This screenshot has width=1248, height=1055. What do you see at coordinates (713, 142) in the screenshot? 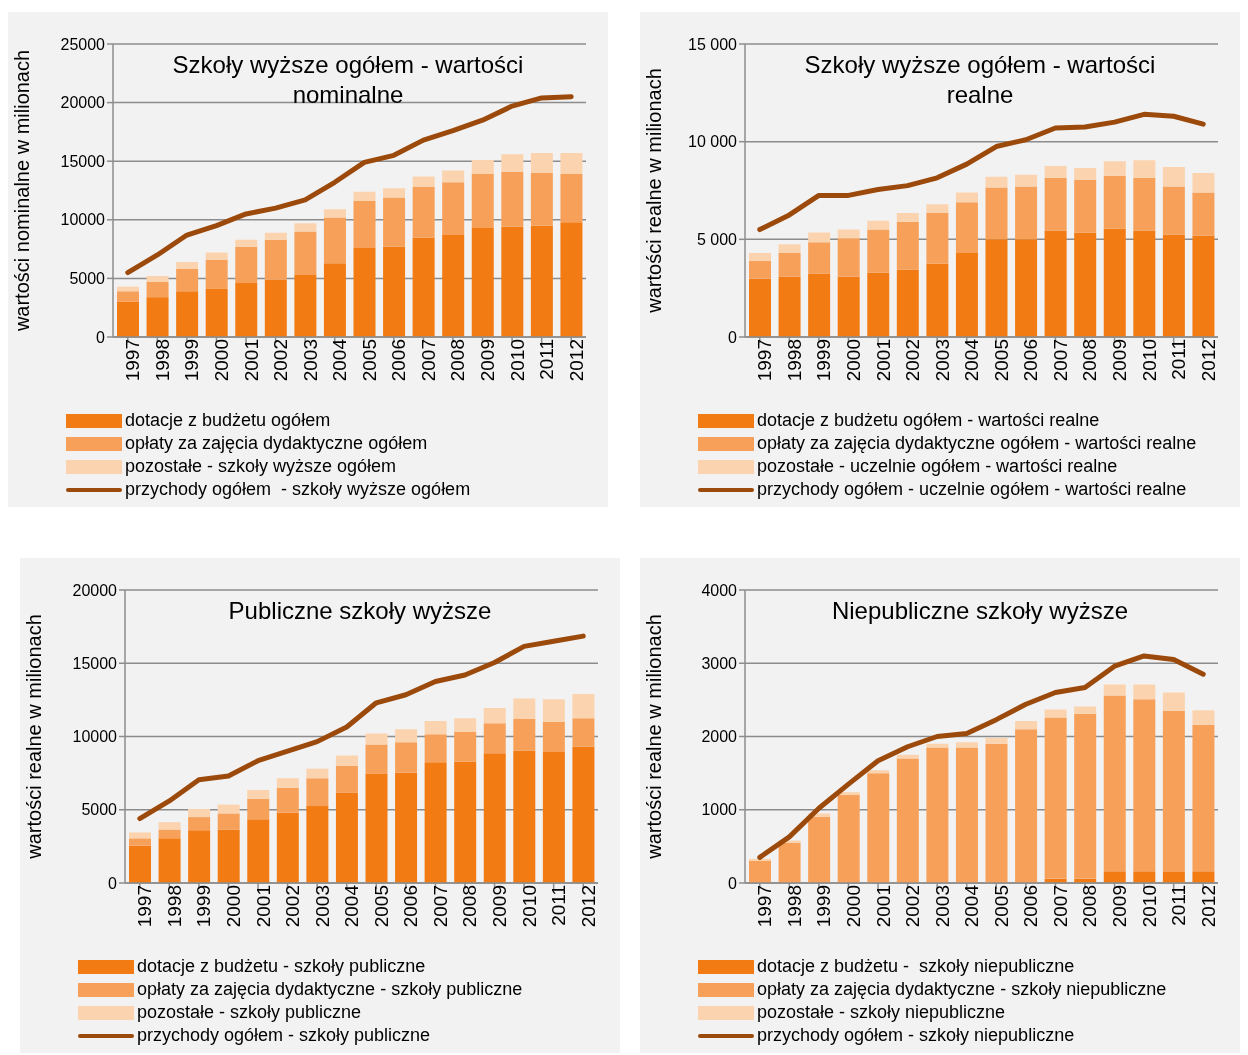
I see `y-tick-label: 10 000` at bounding box center [713, 142].